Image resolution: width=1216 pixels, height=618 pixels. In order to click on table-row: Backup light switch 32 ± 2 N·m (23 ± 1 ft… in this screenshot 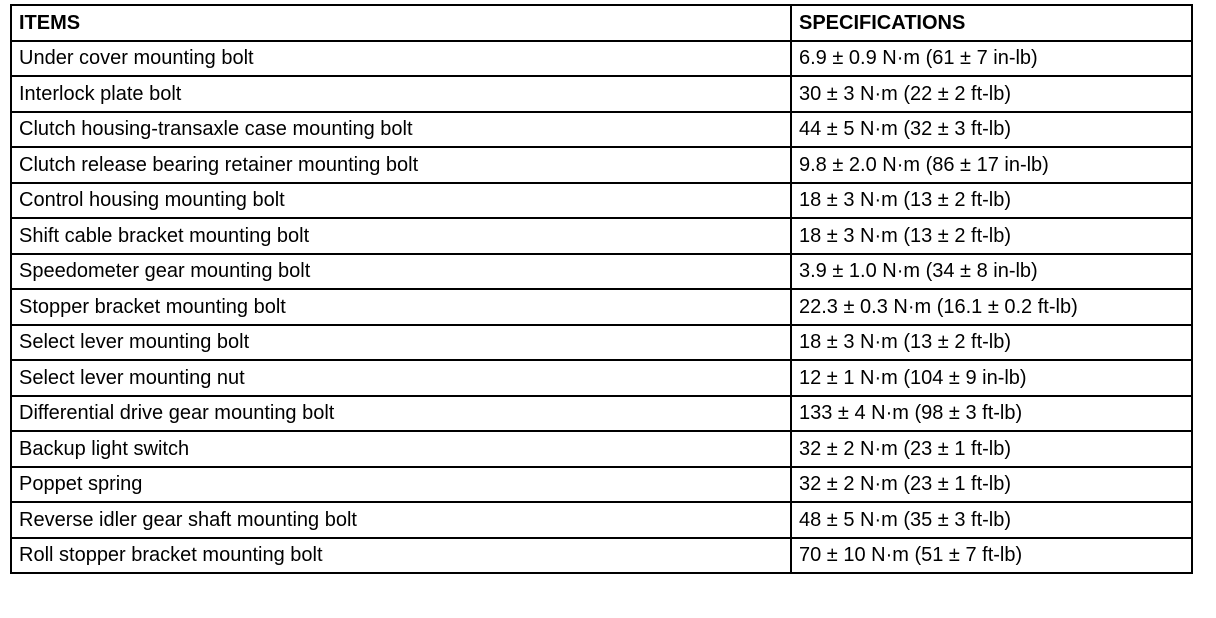, I will do `click(601, 449)`.